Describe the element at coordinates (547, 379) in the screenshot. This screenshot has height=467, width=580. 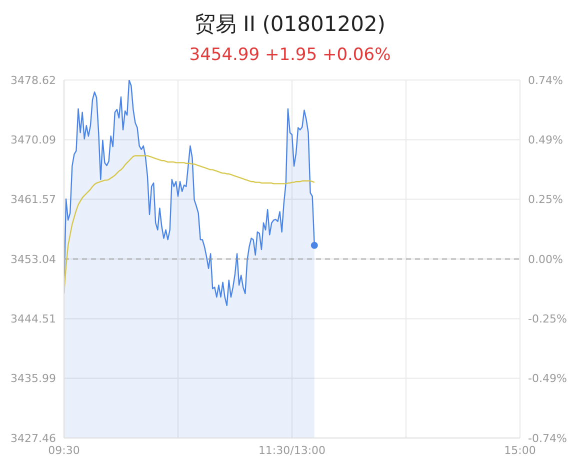
I see `y2-tick-label: -0.49%` at that location.